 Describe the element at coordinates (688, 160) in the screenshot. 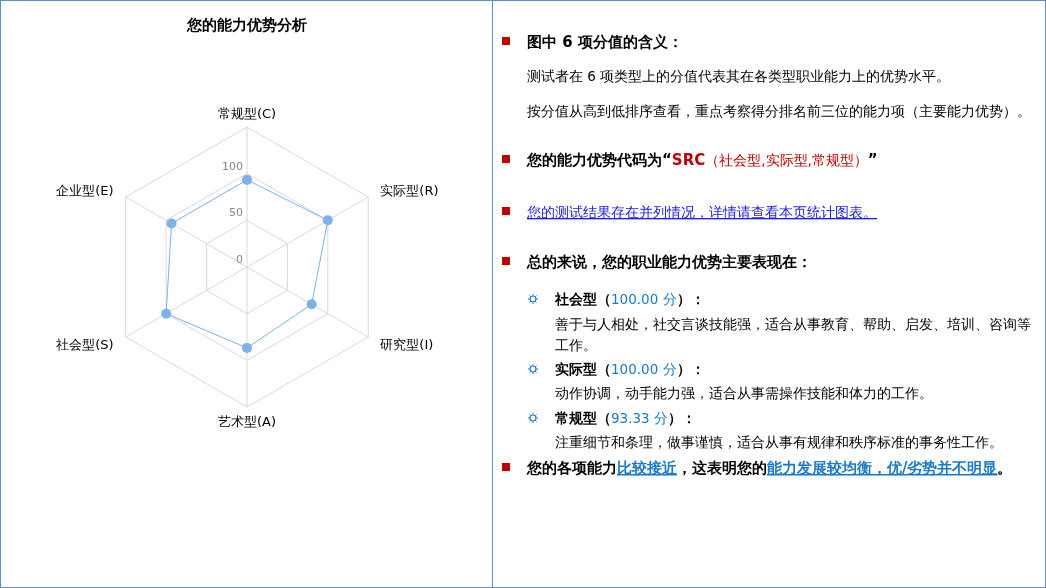

I see `text: SRC` at that location.